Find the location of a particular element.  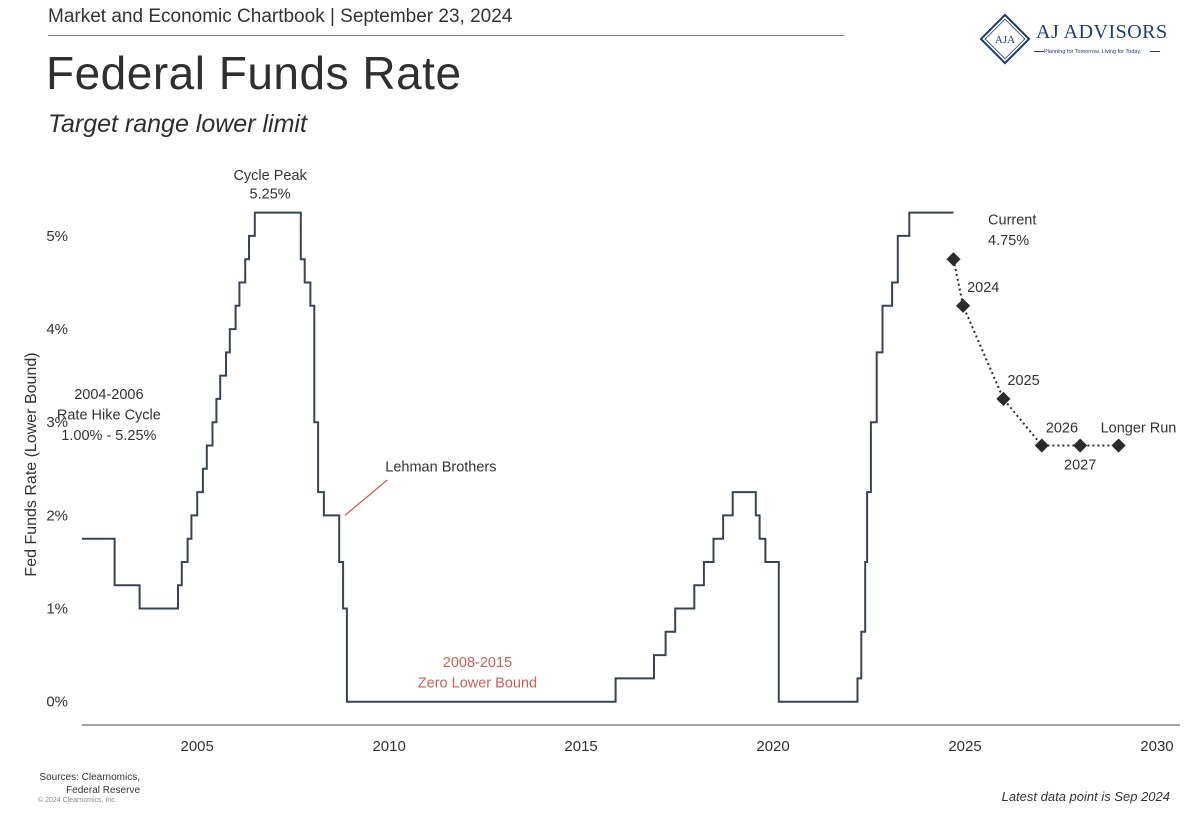

projection-label: 2026 is located at coordinates (1062, 429).